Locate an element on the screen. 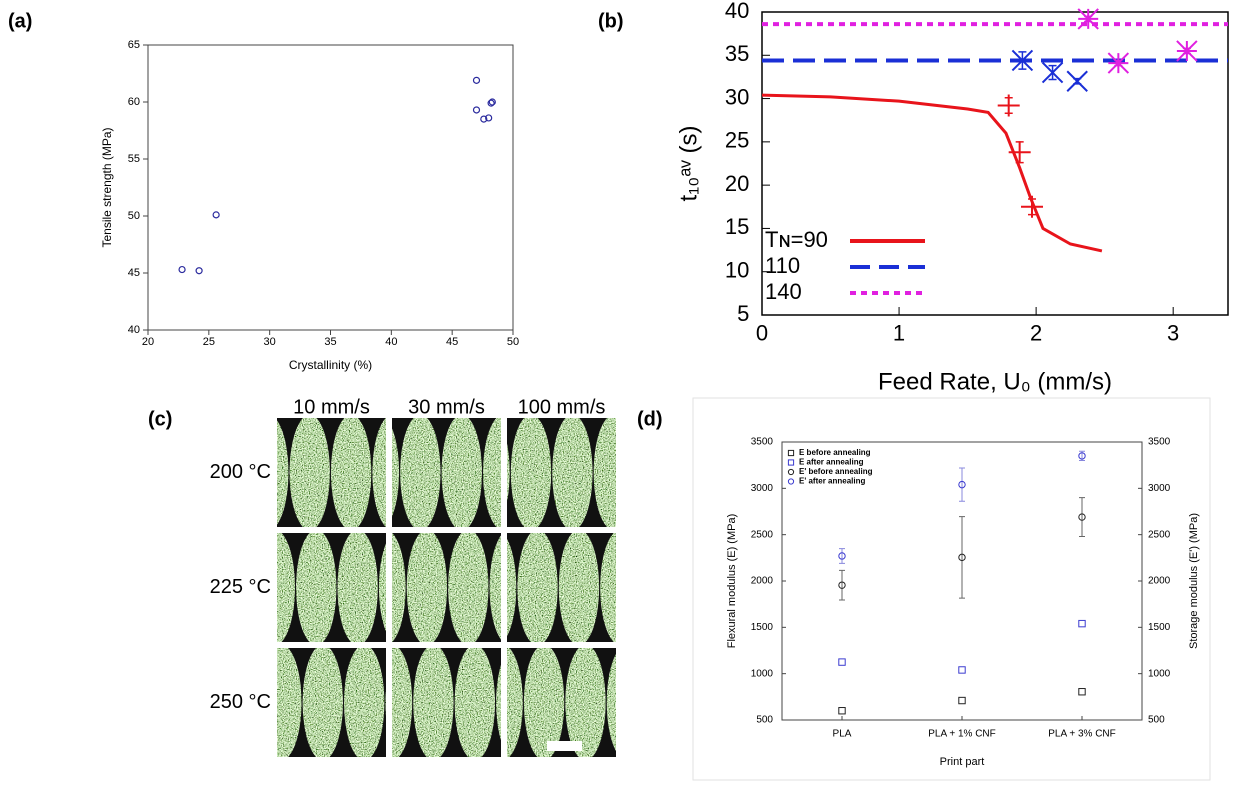 Image resolution: width=1236 pixels, height=788 pixels. y-tick-label: 65 is located at coordinates (134, 45).